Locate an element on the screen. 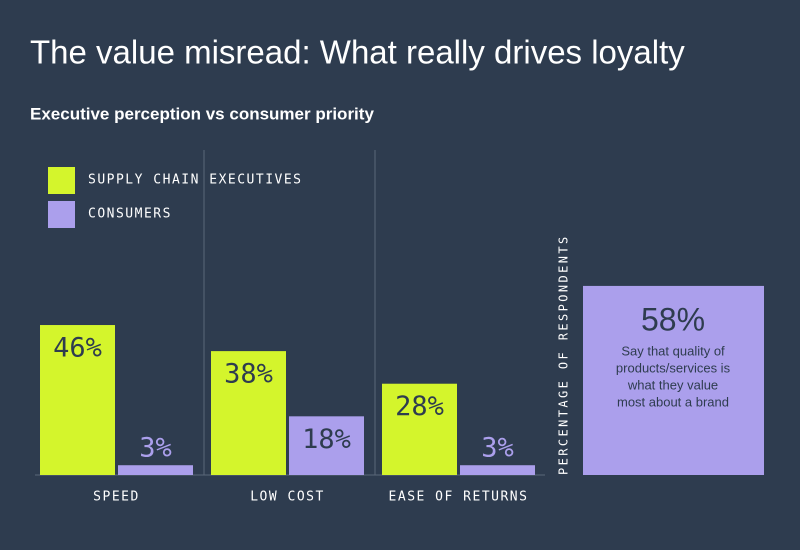 Image resolution: width=800 pixels, height=550 pixels. callout-text: Say that quality of is located at coordinates (673, 350).